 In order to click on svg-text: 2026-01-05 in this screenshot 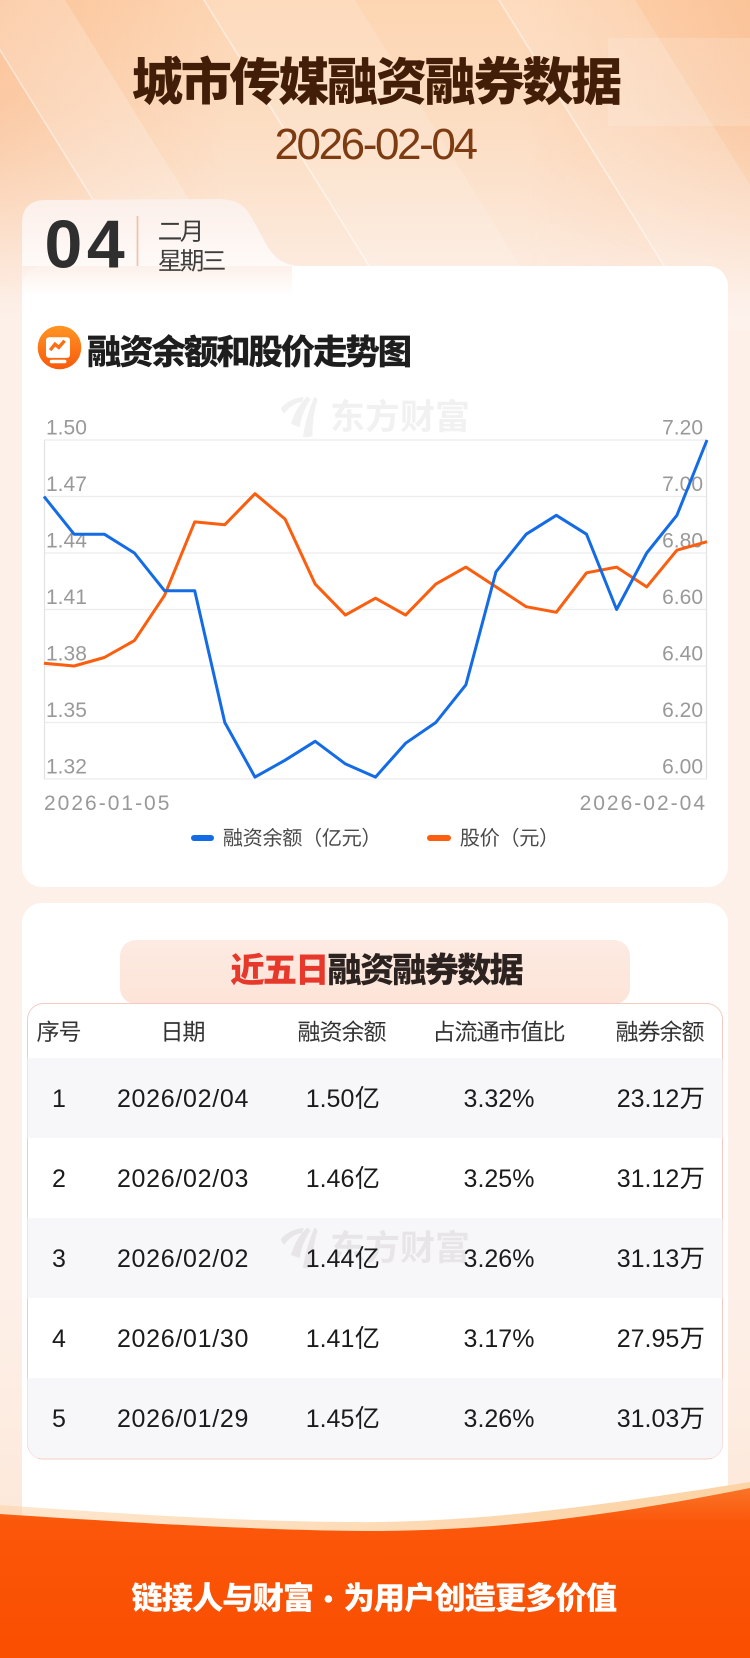, I will do `click(107, 803)`.